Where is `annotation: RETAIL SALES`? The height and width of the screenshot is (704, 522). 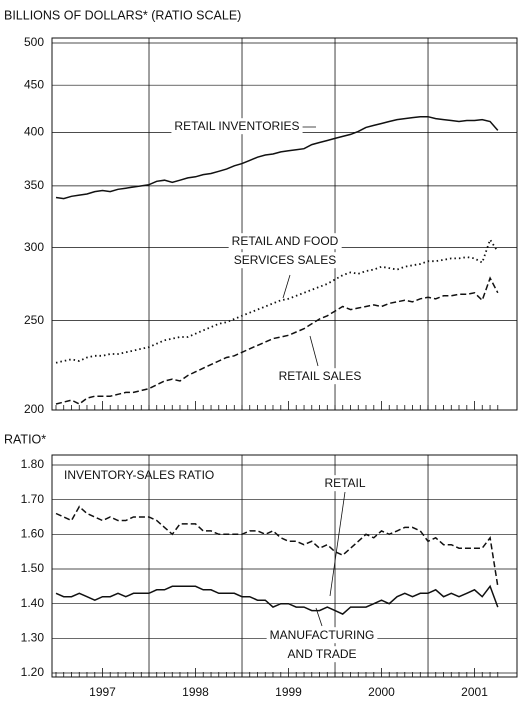
annotation: RETAIL SALES is located at coordinates (320, 376).